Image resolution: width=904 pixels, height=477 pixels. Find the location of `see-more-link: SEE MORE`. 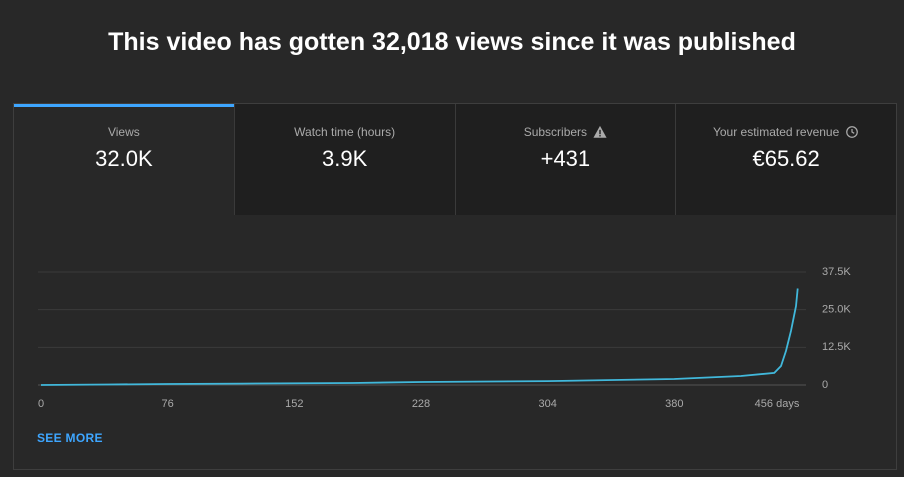

see-more-link: SEE MORE is located at coordinates (70, 438).